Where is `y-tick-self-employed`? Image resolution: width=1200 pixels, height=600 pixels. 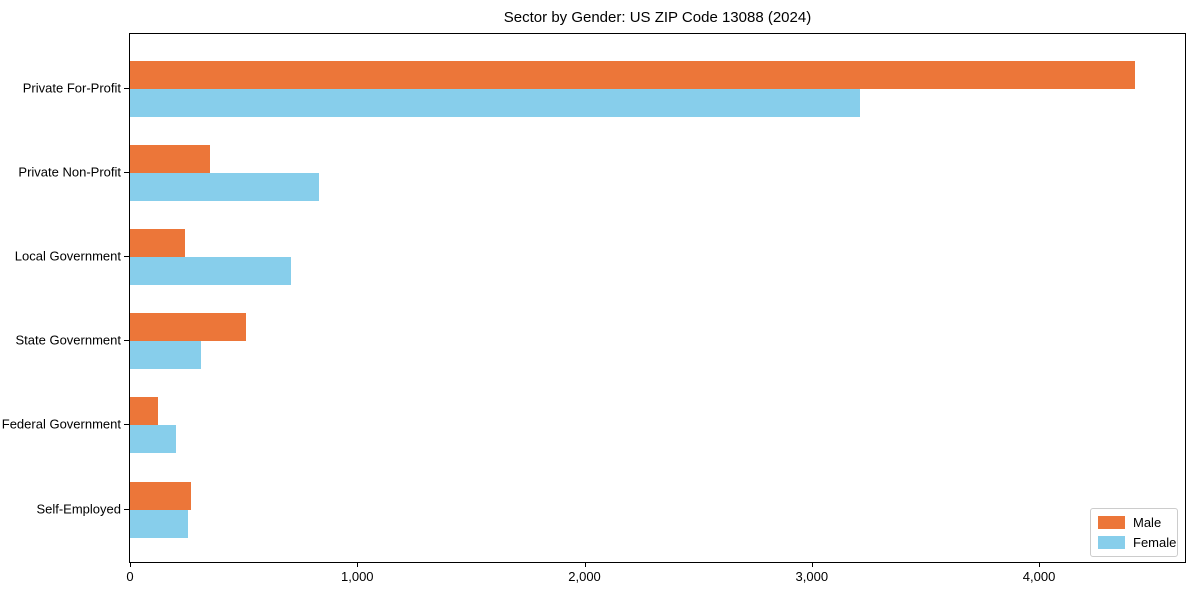 y-tick-self-employed is located at coordinates (126, 509).